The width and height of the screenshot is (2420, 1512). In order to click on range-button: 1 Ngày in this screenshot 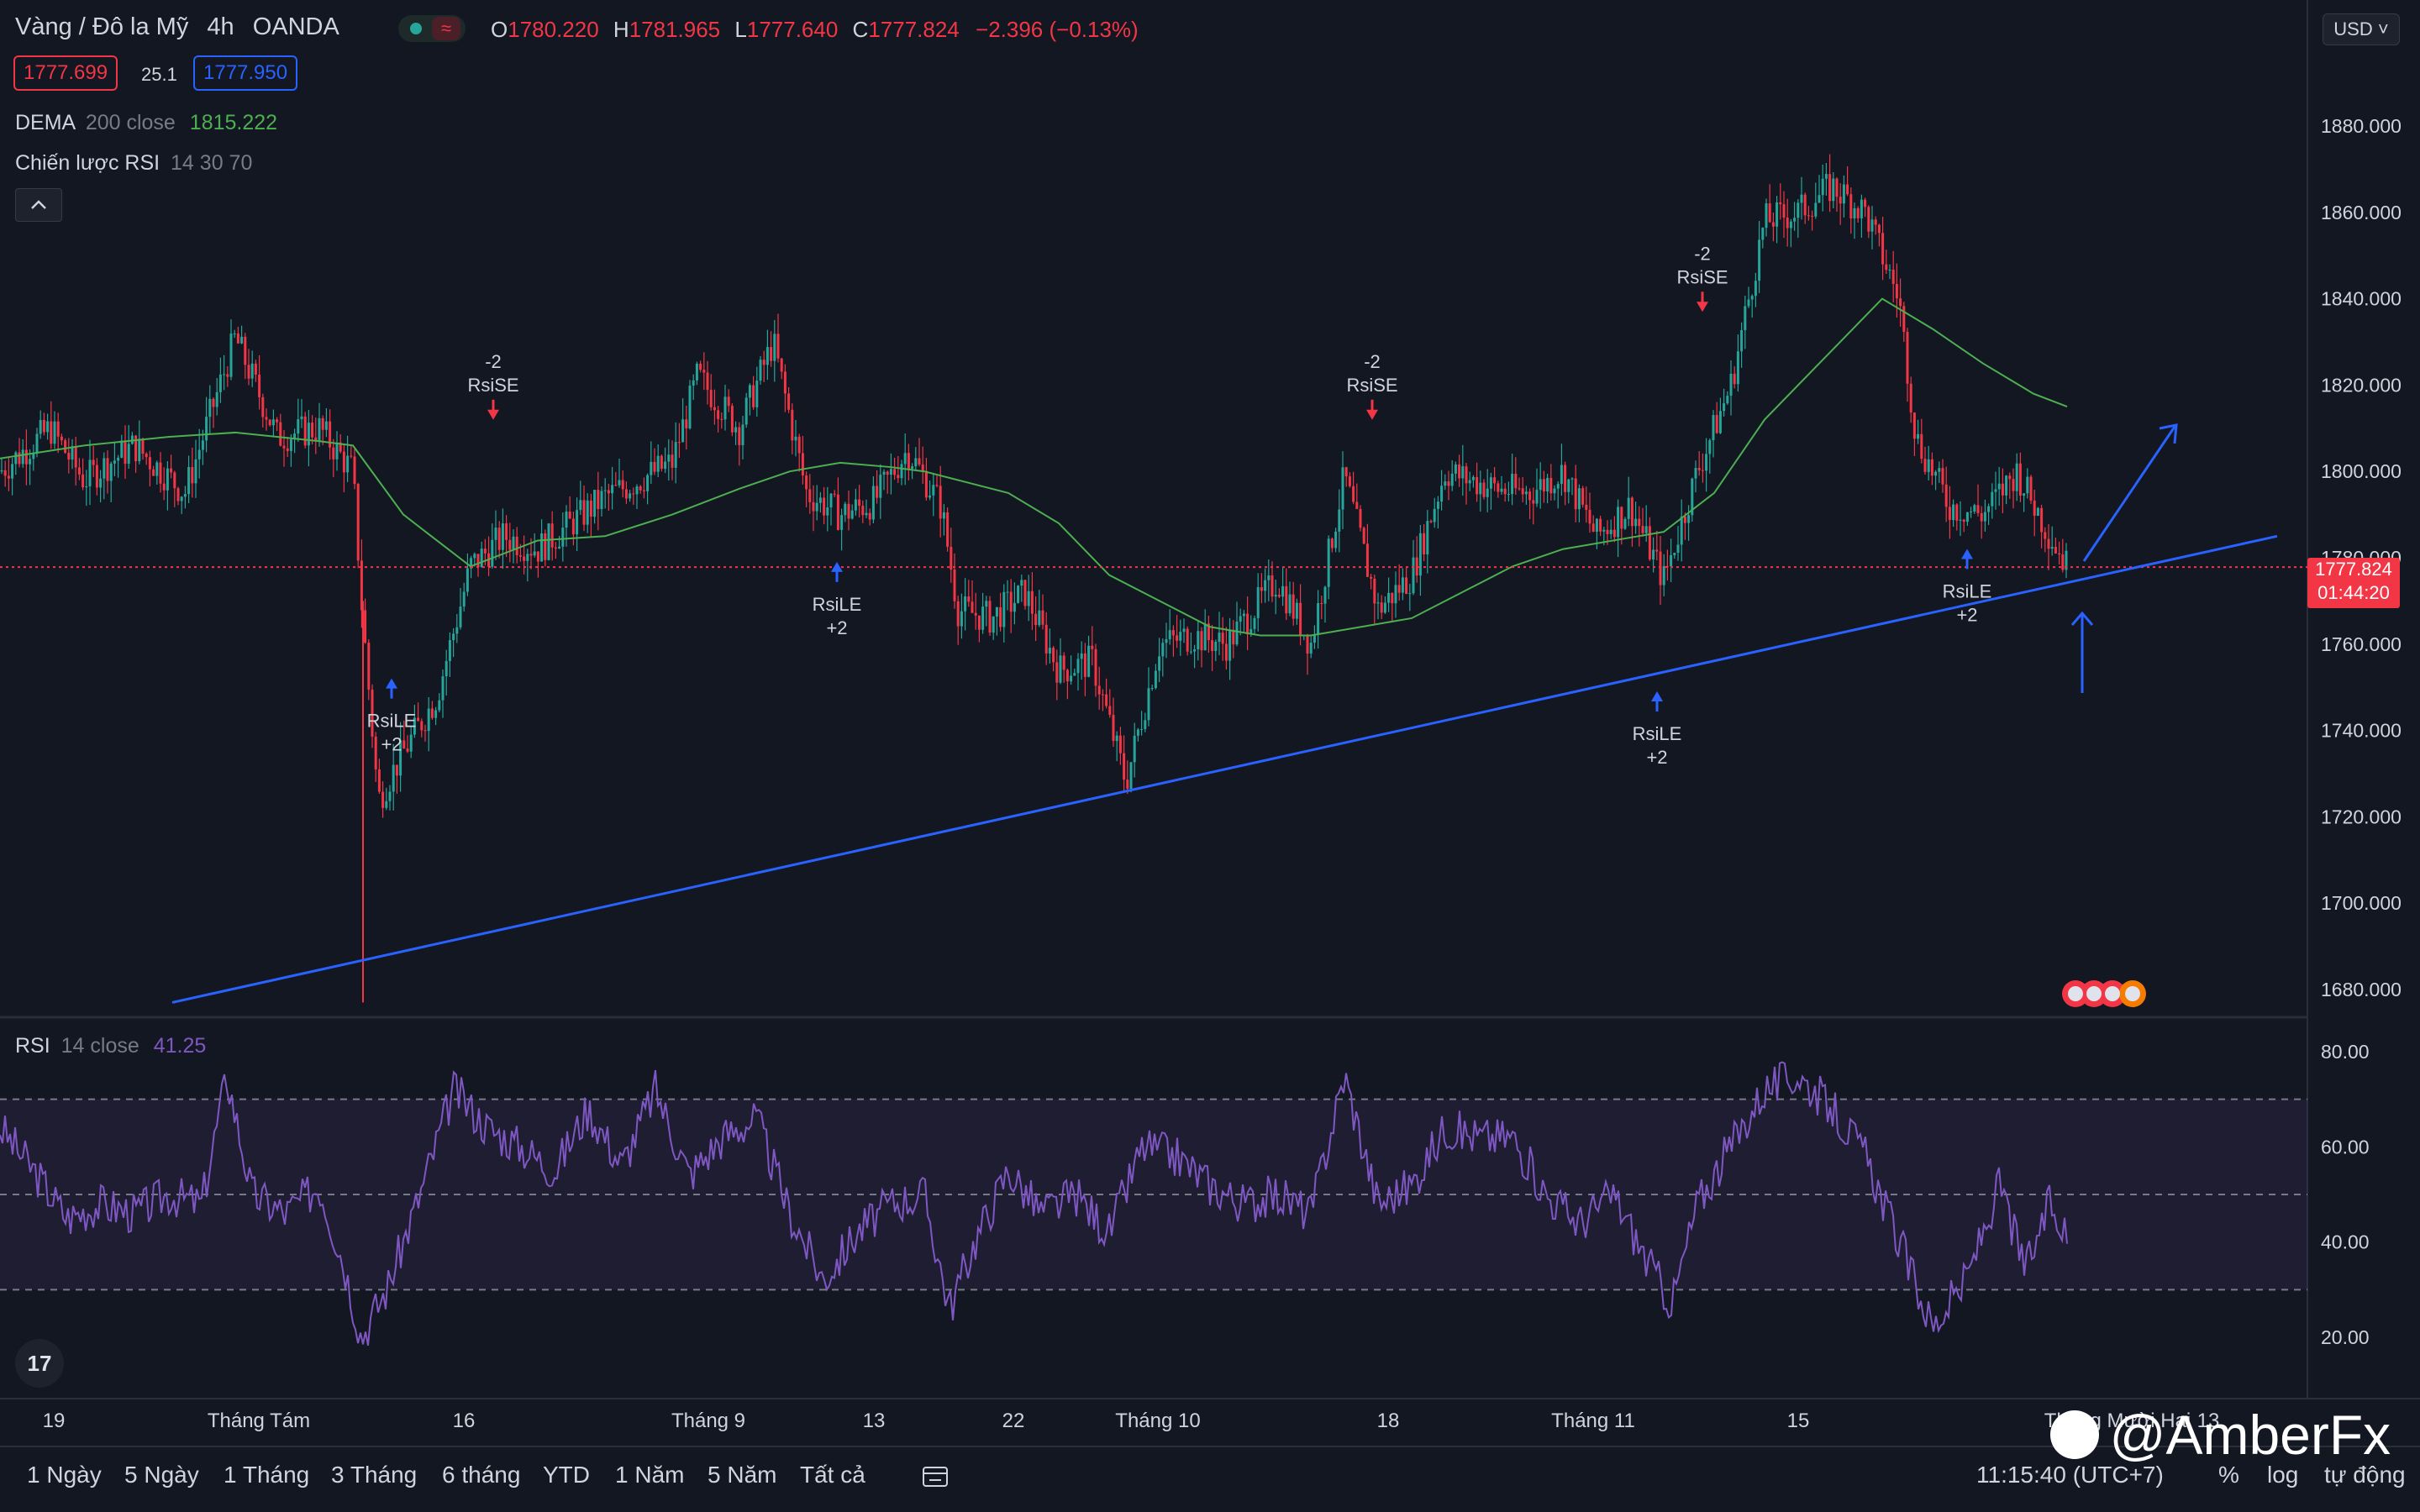, I will do `click(64, 1475)`.